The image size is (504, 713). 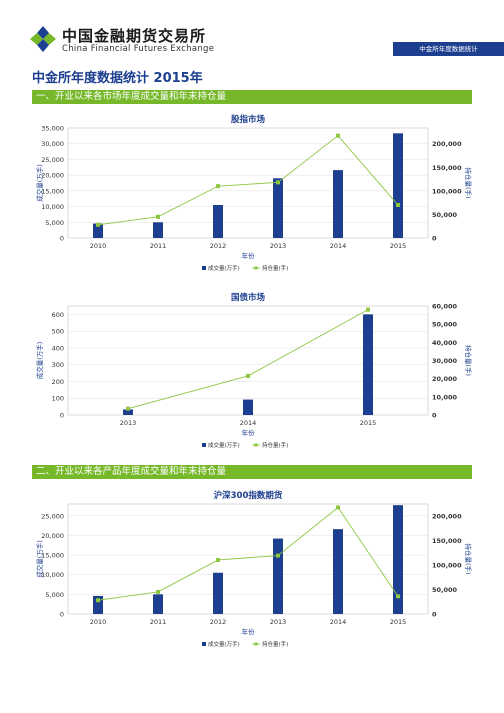 What do you see at coordinates (445, 361) in the screenshot?
I see `y2-tick-label: 30,000` at bounding box center [445, 361].